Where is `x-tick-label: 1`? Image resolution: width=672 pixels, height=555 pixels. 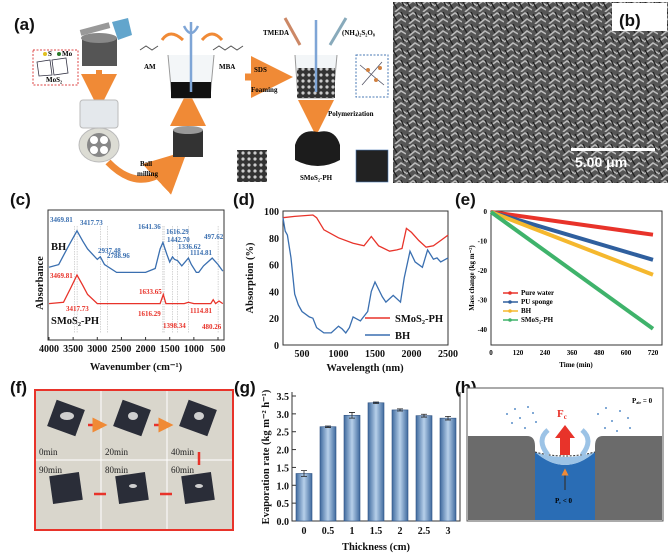
x-tick-label: 1 is located at coordinates (352, 531).